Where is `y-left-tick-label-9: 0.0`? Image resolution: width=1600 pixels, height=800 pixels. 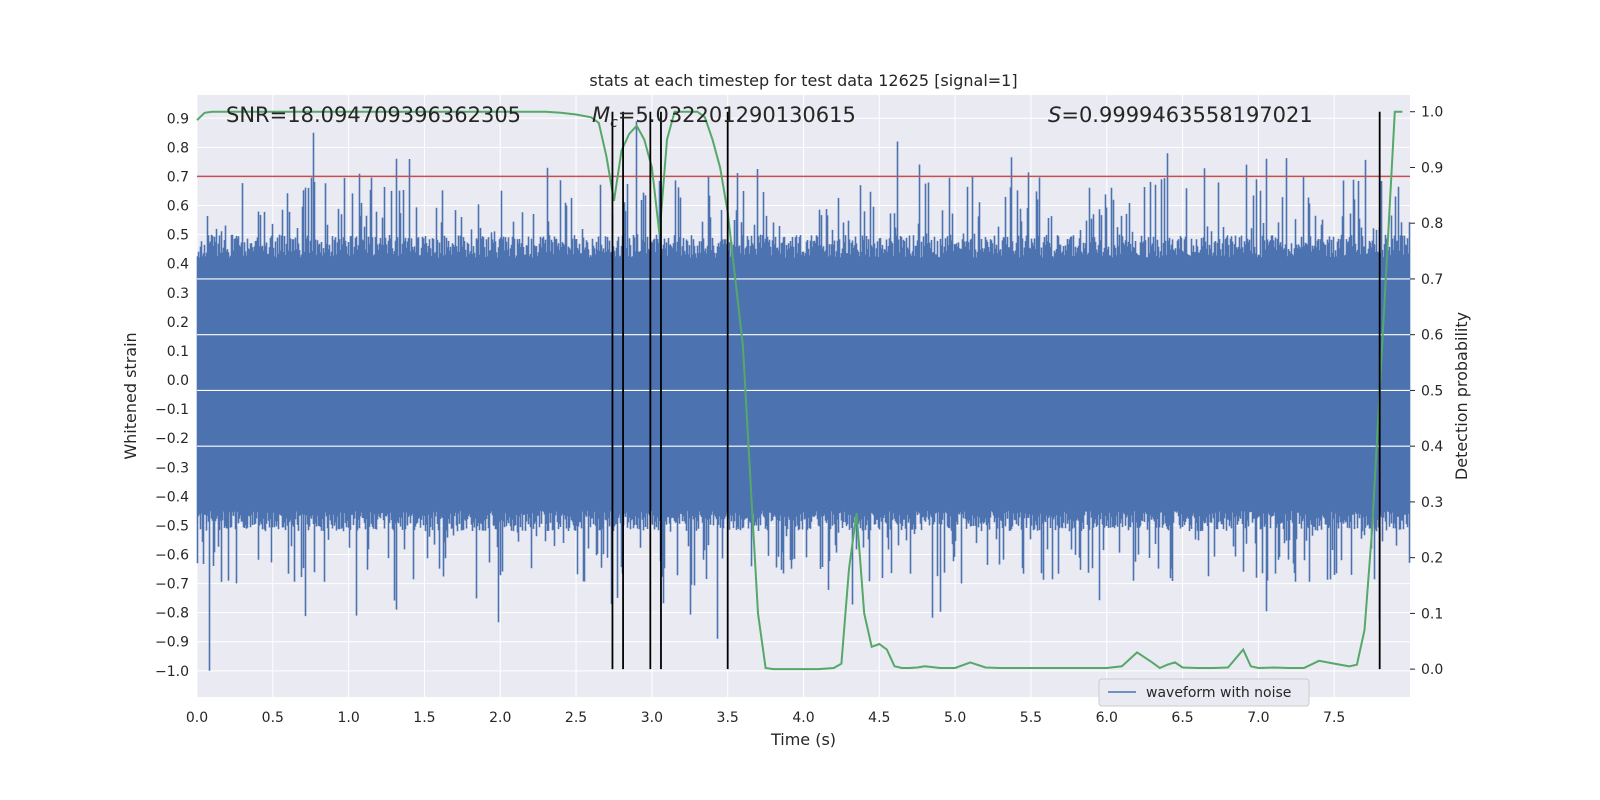 y-left-tick-label-9: 0.0 is located at coordinates (178, 381).